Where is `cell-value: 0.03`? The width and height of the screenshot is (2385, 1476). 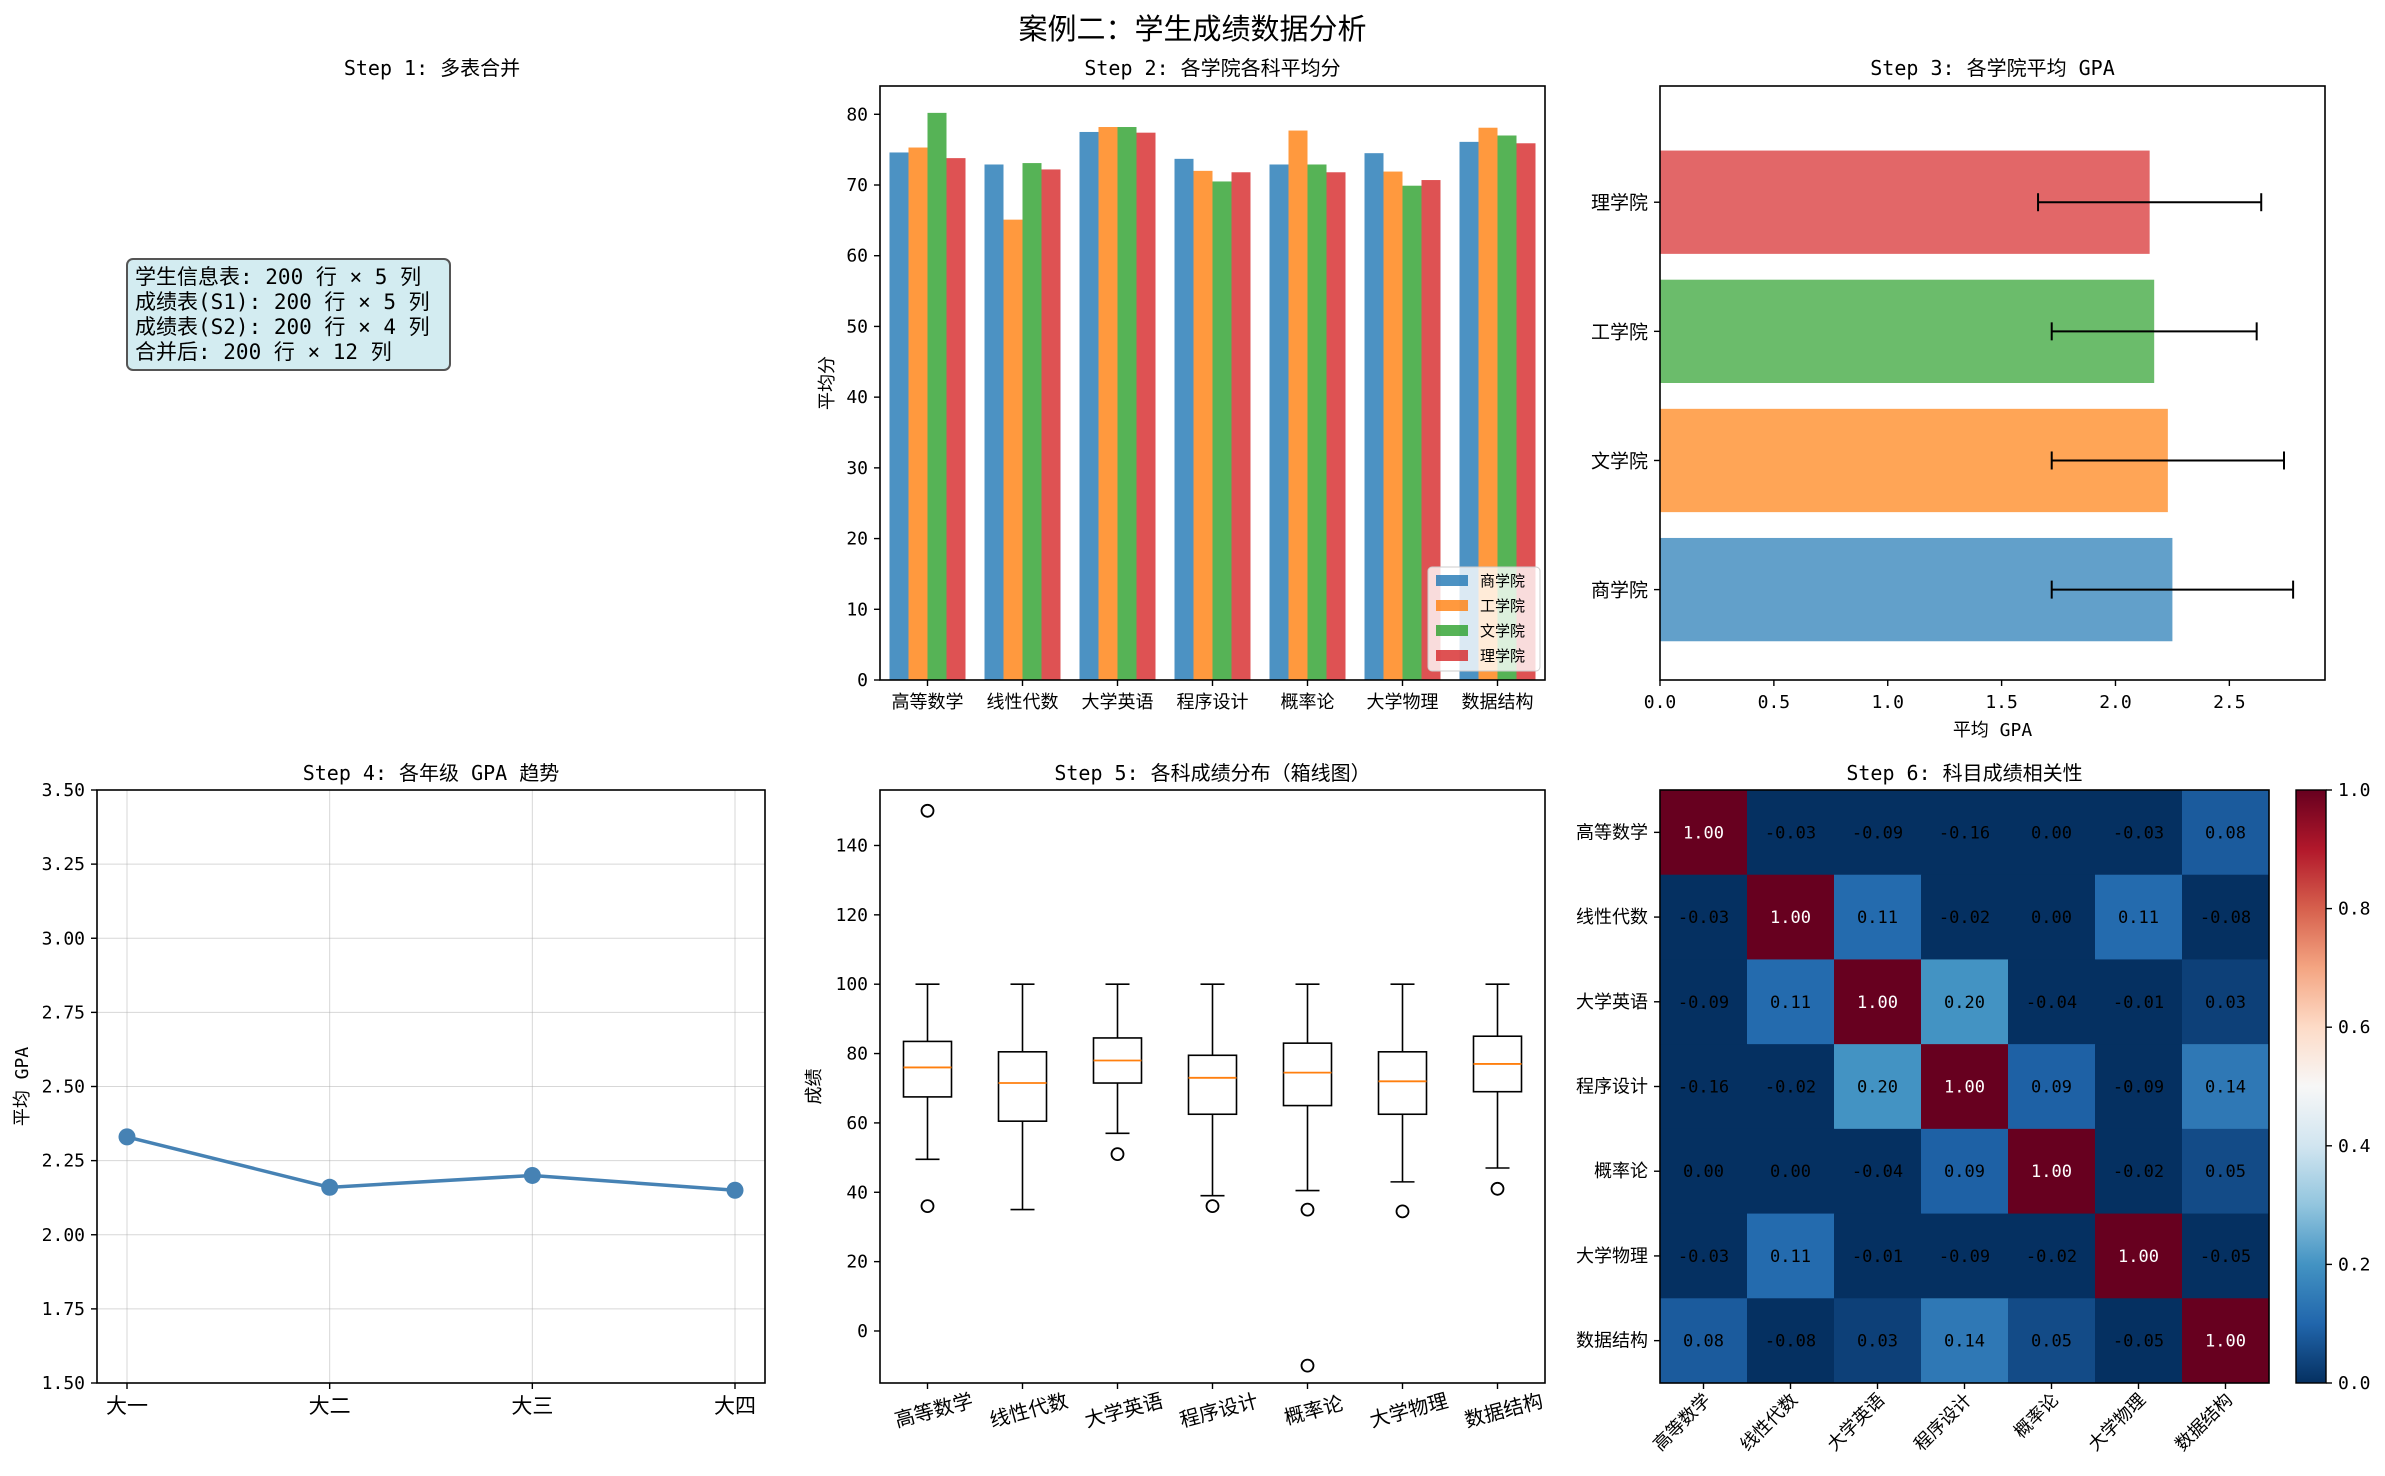
cell-value: 0.03 is located at coordinates (1877, 1342).